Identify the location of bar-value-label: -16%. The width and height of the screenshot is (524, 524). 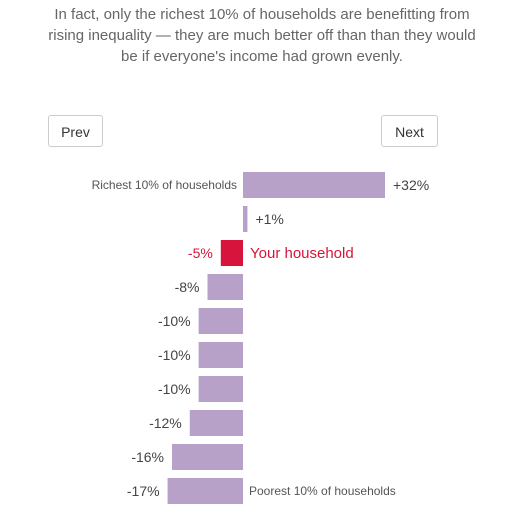
(147, 457).